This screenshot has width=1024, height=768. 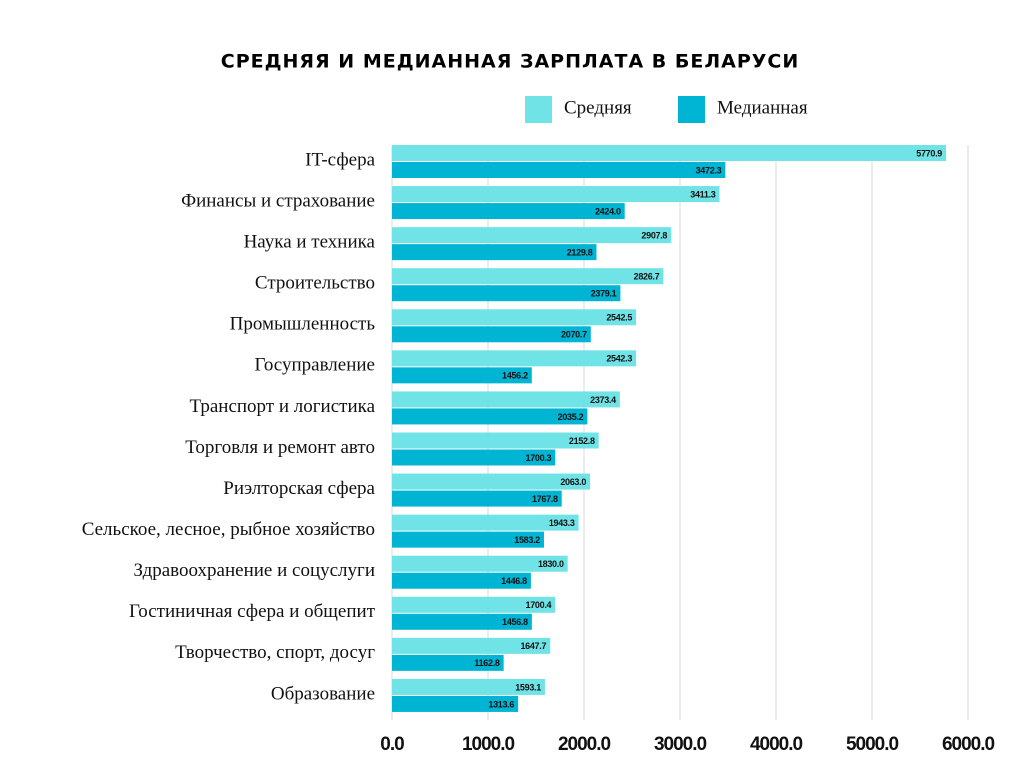 I want to click on value-label: 1647.7, so click(x=533, y=646).